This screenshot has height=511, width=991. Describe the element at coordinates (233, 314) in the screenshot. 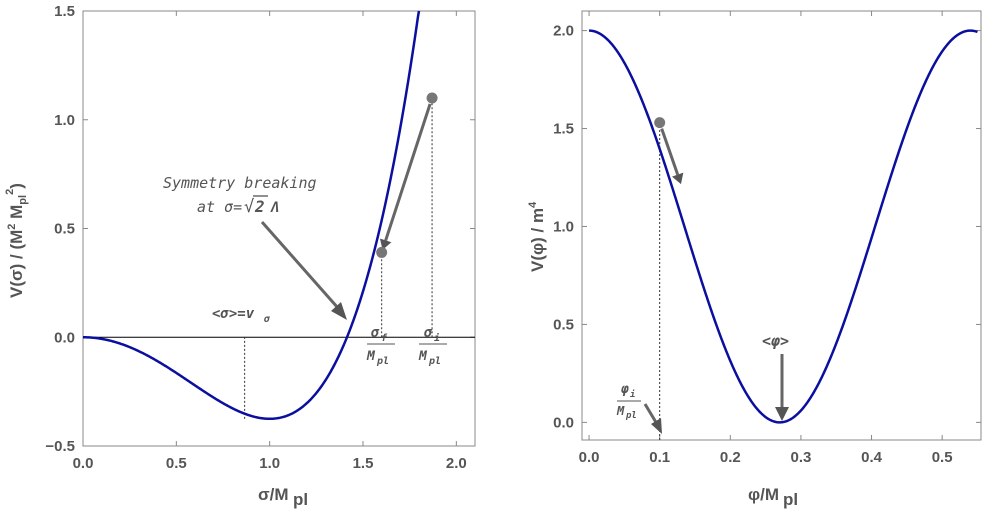

I see `vev-label-main: <σ>=v` at that location.